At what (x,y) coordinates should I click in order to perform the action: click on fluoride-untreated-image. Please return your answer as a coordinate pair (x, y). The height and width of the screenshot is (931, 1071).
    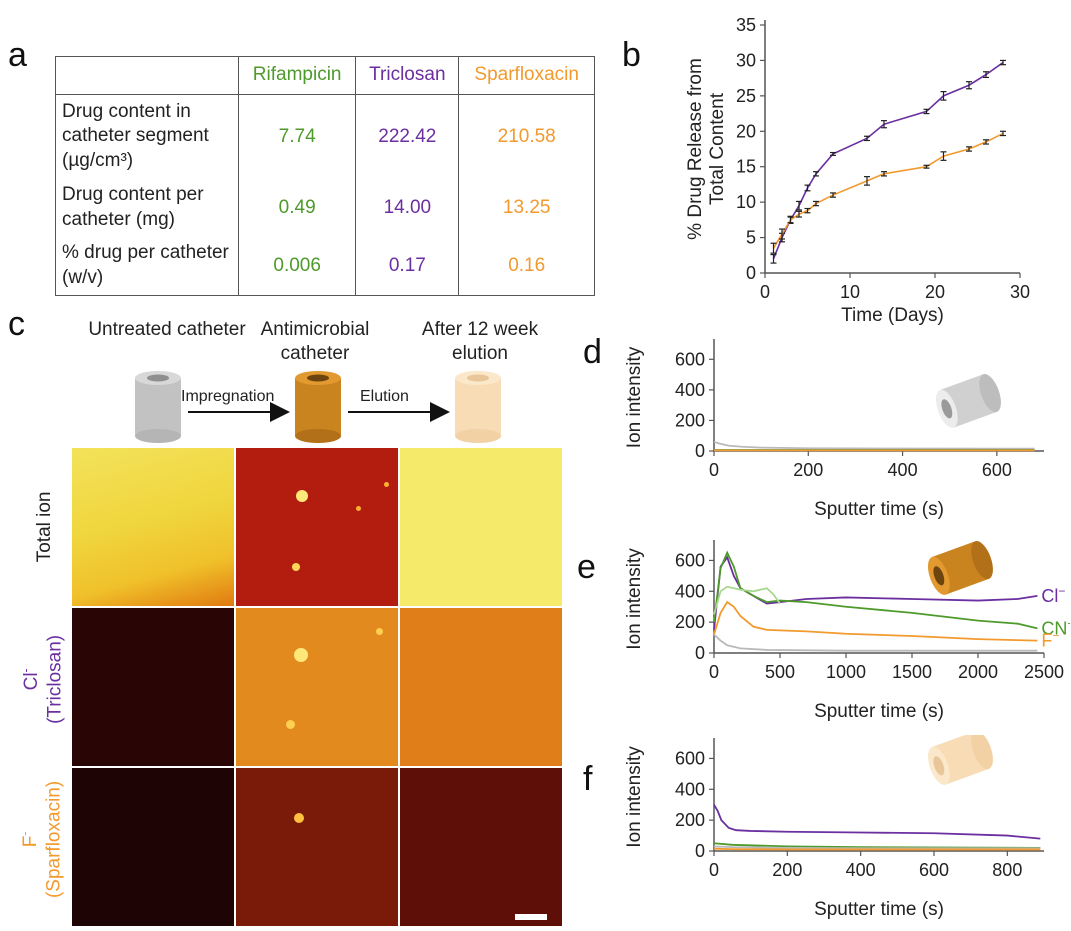
    Looking at the image, I should click on (153, 847).